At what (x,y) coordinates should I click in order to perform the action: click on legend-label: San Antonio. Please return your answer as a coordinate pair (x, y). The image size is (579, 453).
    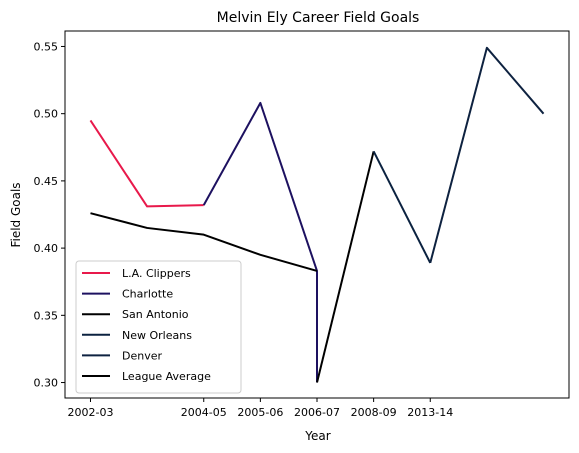
    Looking at the image, I should click on (155, 314).